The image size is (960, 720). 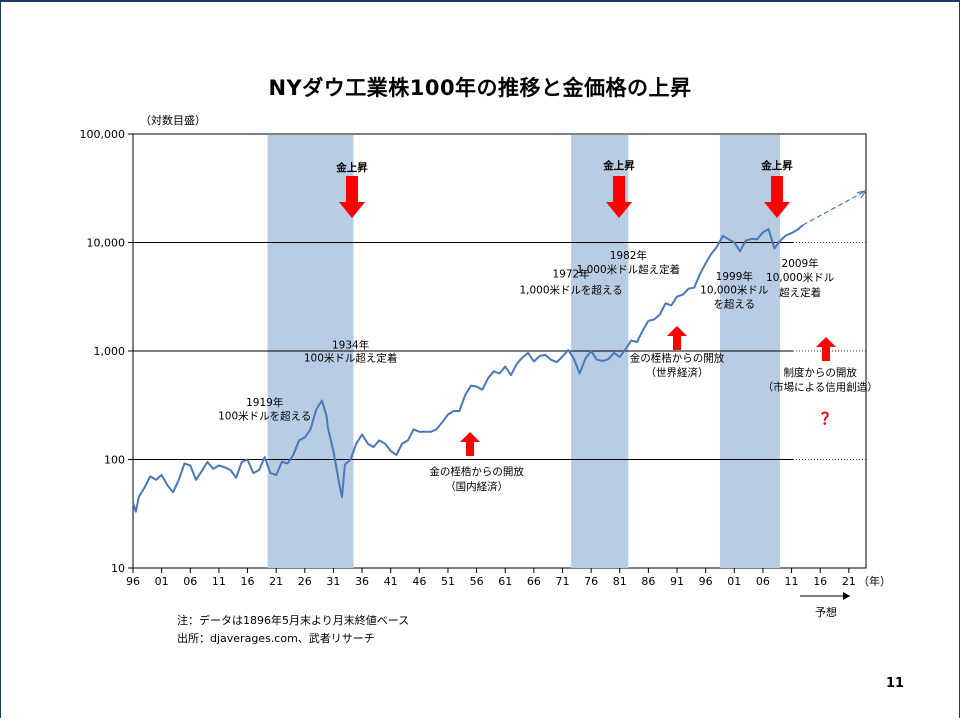 I want to click on x-tick-label: 46, so click(x=419, y=581).